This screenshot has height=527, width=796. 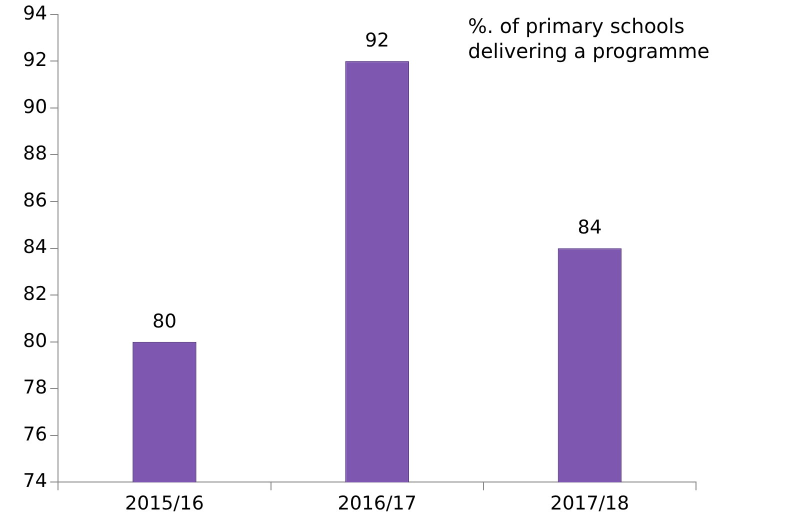 I want to click on text: %. of primary schools delivering a programme, so click(x=589, y=39).